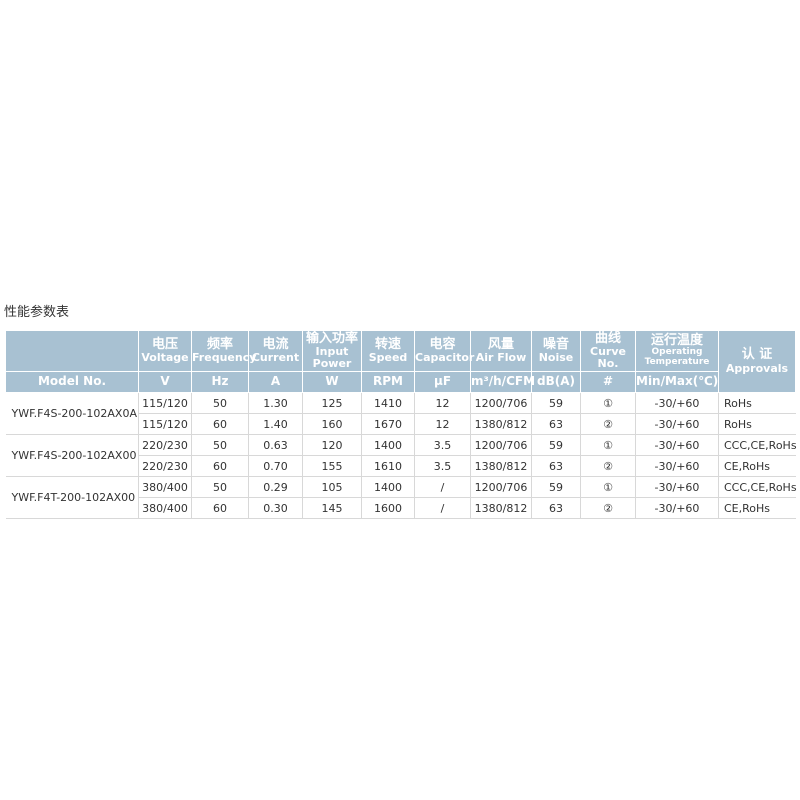  Describe the element at coordinates (72, 413) in the screenshot. I see `model-cell: YWF.F4S-200-102AX0A` at that location.